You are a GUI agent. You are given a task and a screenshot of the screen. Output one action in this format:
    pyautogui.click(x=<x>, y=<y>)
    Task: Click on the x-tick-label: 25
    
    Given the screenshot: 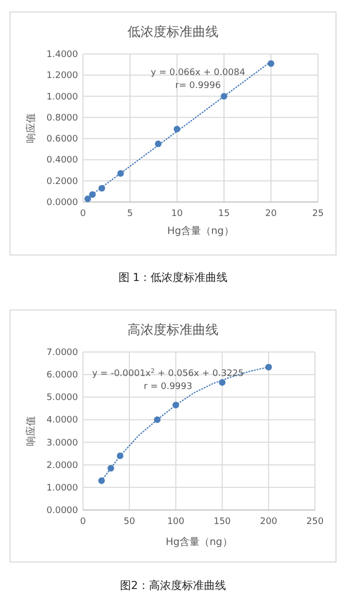 What is the action you would take?
    pyautogui.click(x=318, y=214)
    